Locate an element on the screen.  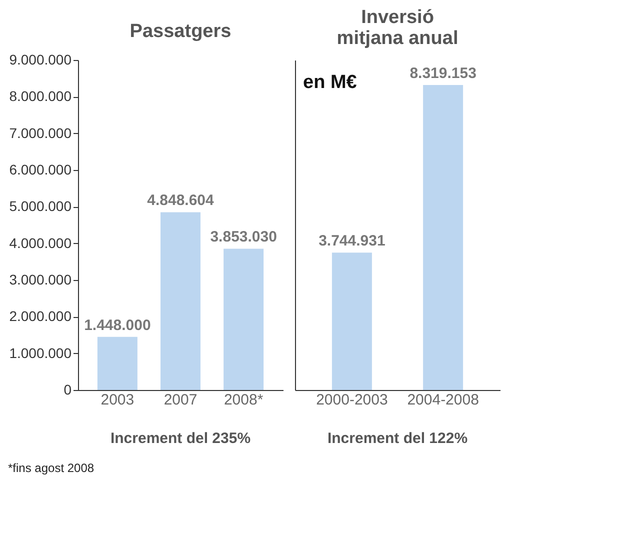
chart-title: Inversió mitjana anual is located at coordinates (397, 28).